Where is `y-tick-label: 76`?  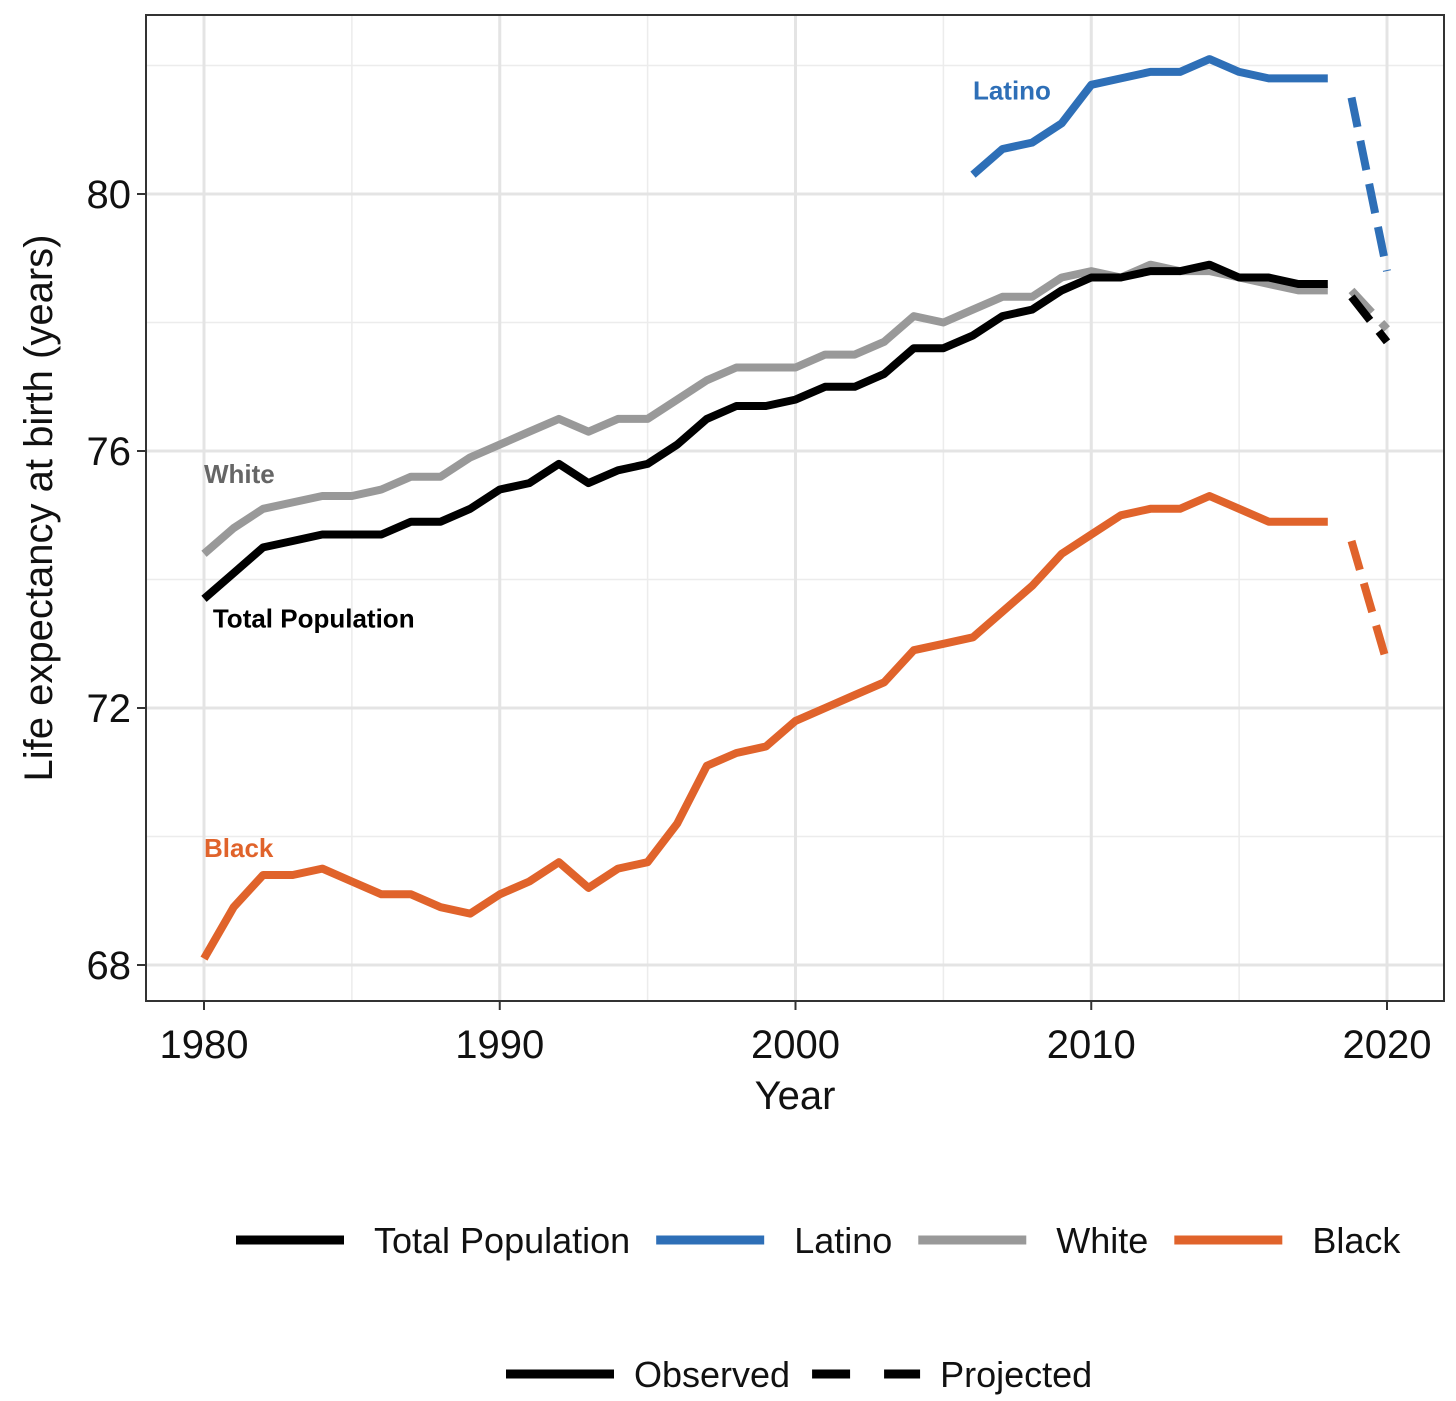 y-tick-label: 76 is located at coordinates (109, 452).